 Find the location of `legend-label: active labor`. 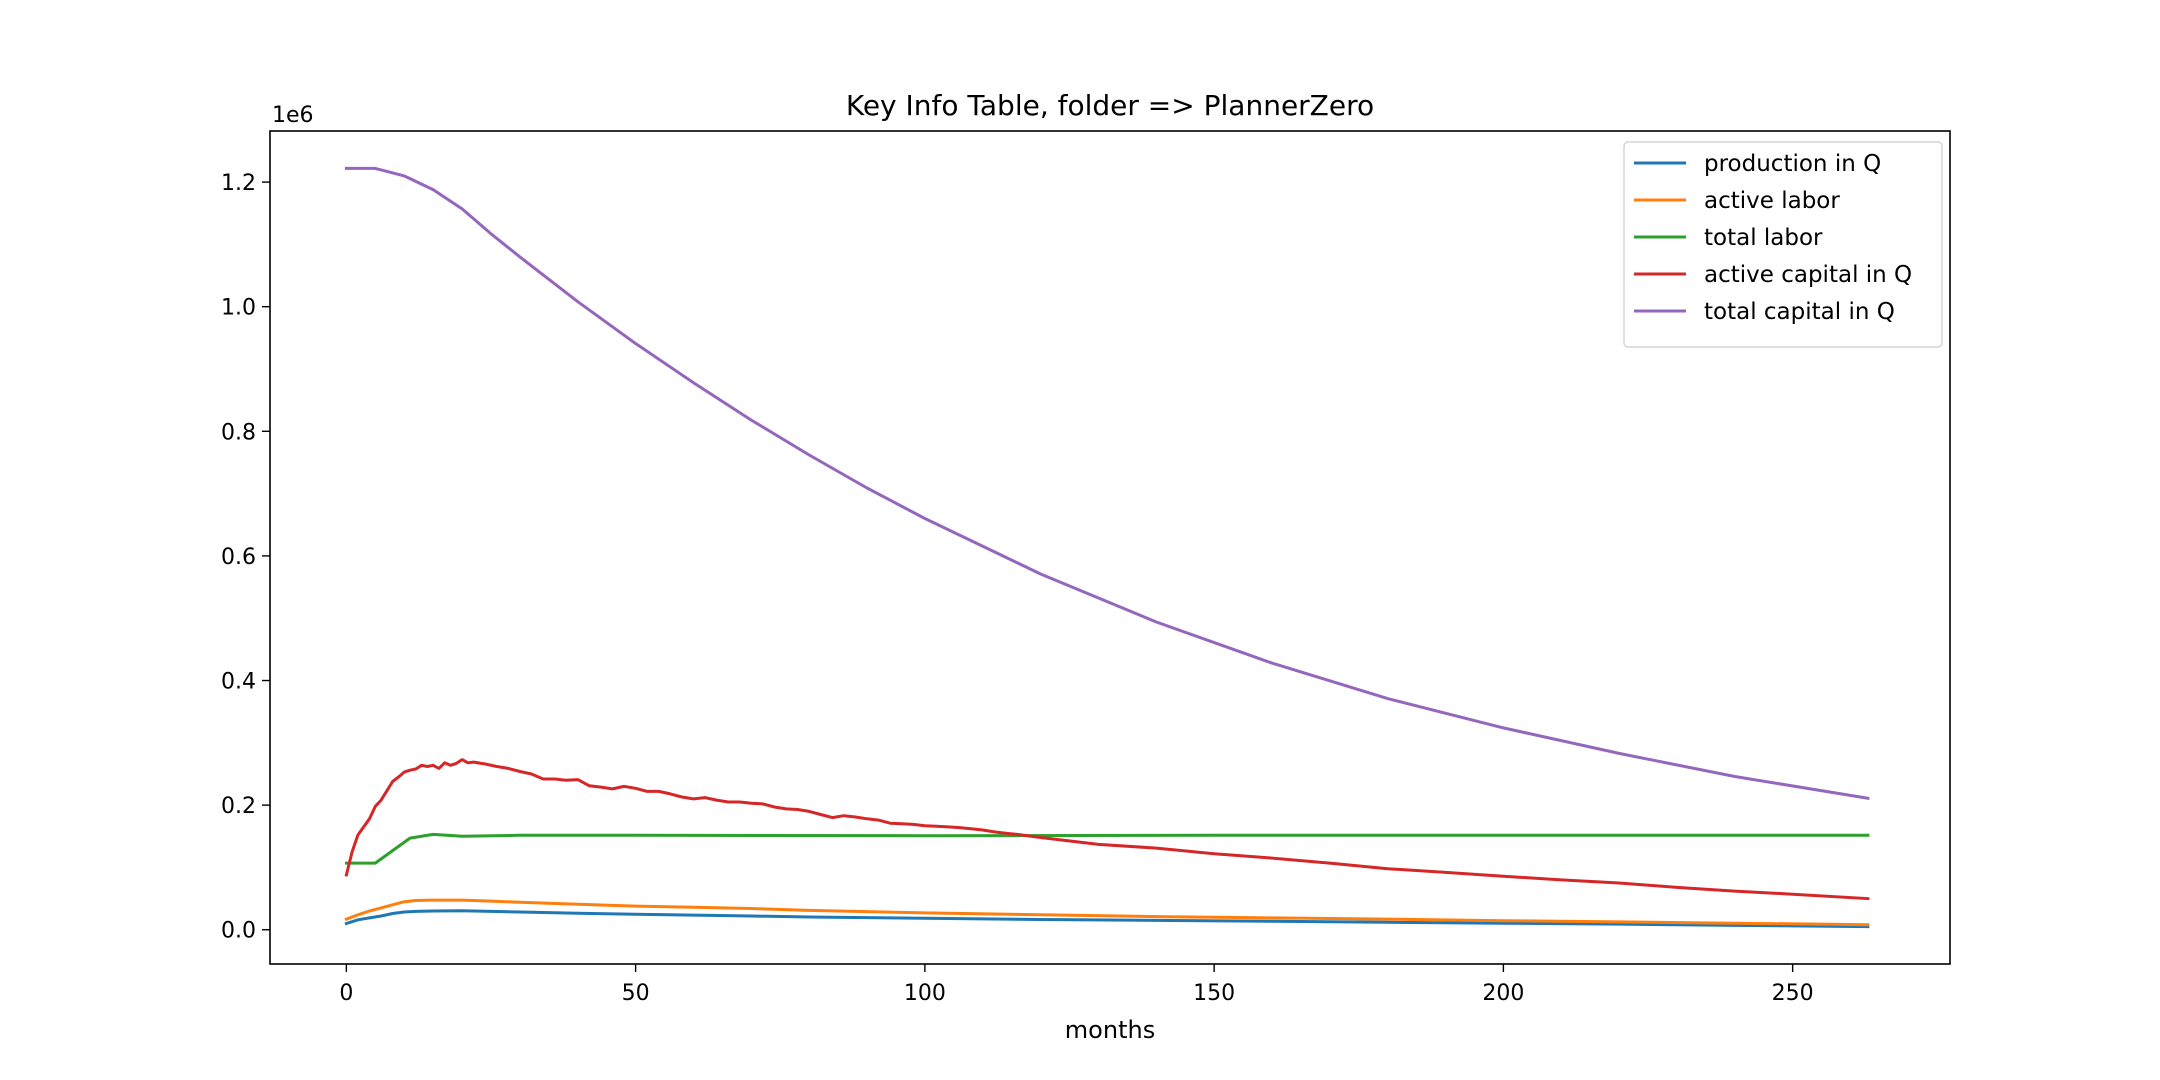

legend-label: active labor is located at coordinates (1772, 201).